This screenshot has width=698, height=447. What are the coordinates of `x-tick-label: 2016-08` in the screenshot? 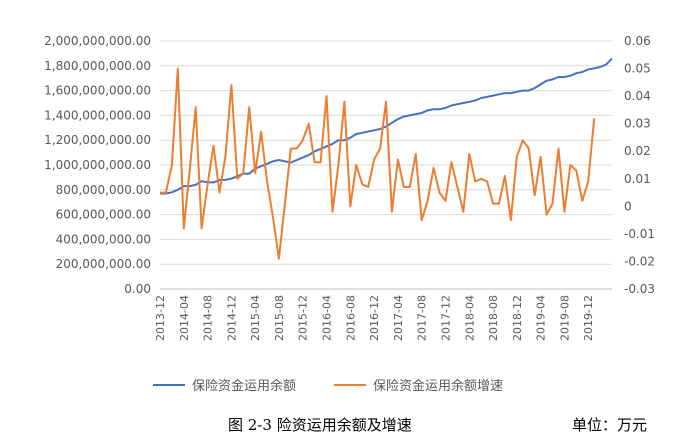 It's located at (350, 318).